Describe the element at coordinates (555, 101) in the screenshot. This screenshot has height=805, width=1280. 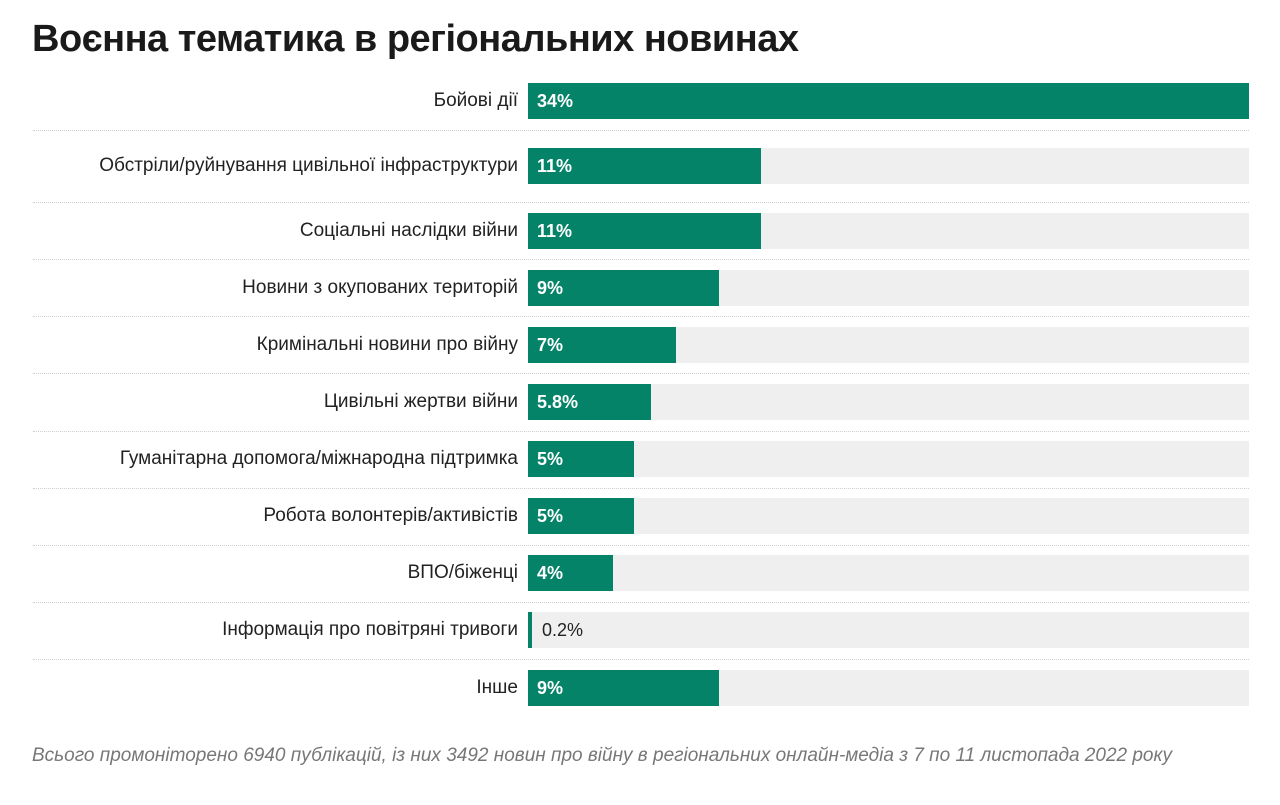
I see `value-label: 34%` at that location.